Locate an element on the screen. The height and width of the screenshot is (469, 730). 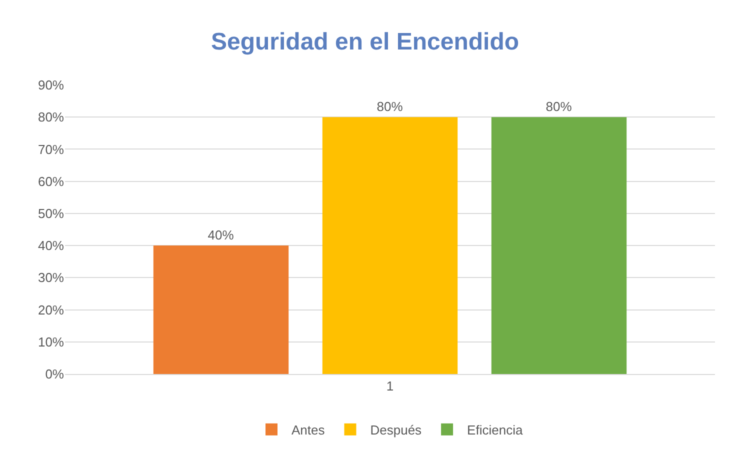
y-tick-label: 90% is located at coordinates (51, 85).